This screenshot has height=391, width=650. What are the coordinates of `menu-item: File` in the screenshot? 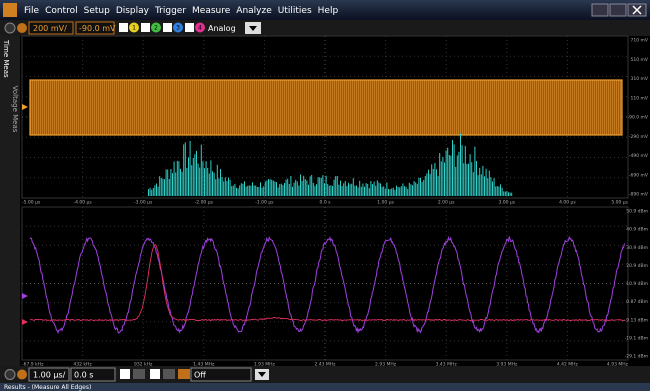 It's located at (32, 11).